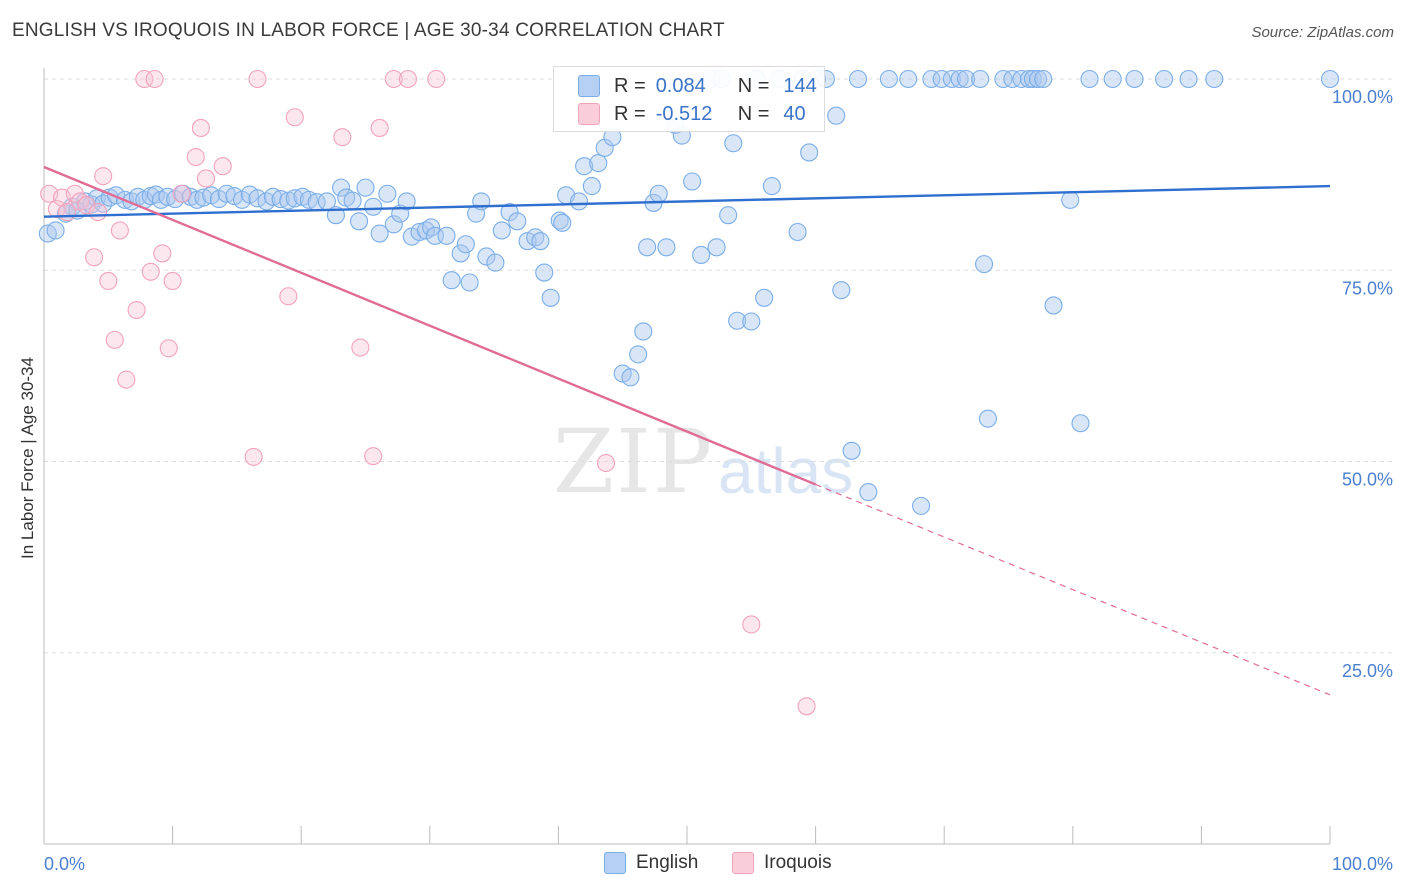 This screenshot has width=1406, height=892. What do you see at coordinates (667, 862) in the screenshot?
I see `english-legend-label: English` at bounding box center [667, 862].